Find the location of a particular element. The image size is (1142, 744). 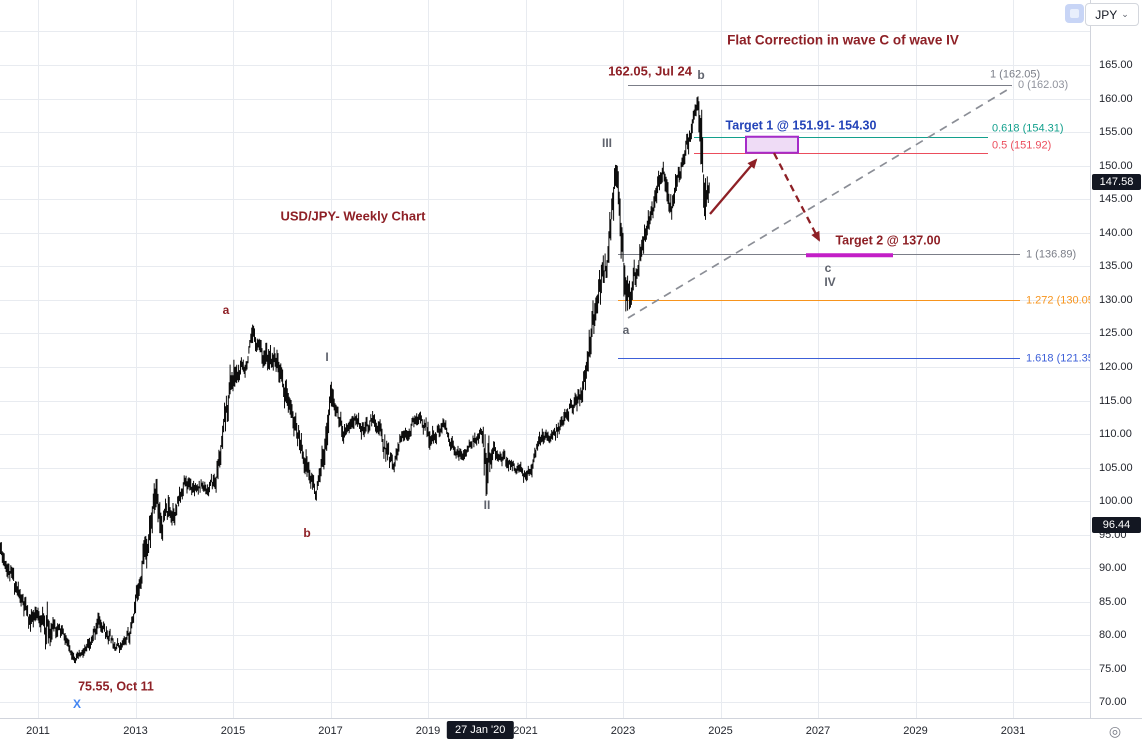

price-tick-label: 70.00 is located at coordinates (1113, 702).